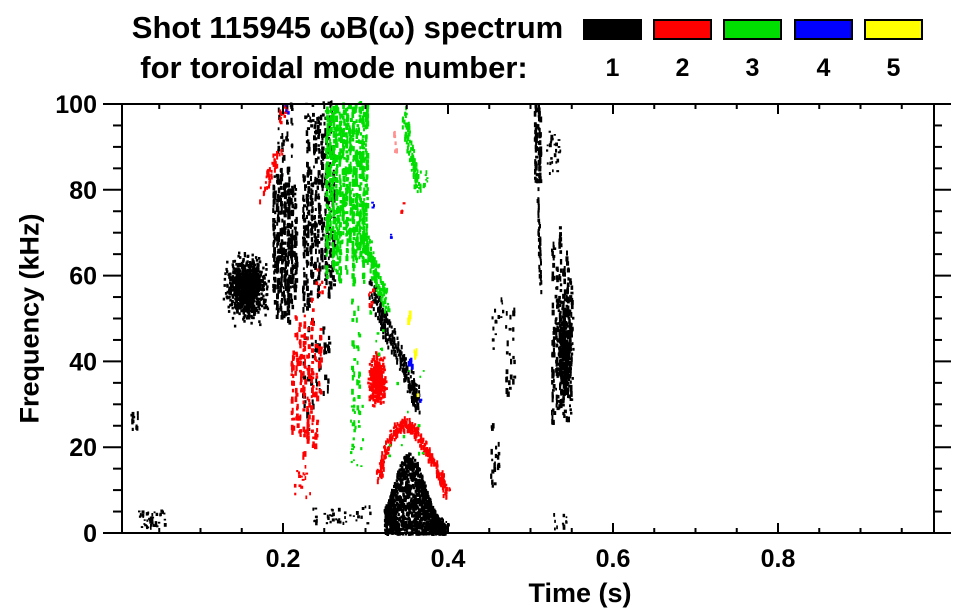 The height and width of the screenshot is (615, 963). Describe the element at coordinates (764, 52) in the screenshot. I see `legend: 1 2 3 4 5` at that location.